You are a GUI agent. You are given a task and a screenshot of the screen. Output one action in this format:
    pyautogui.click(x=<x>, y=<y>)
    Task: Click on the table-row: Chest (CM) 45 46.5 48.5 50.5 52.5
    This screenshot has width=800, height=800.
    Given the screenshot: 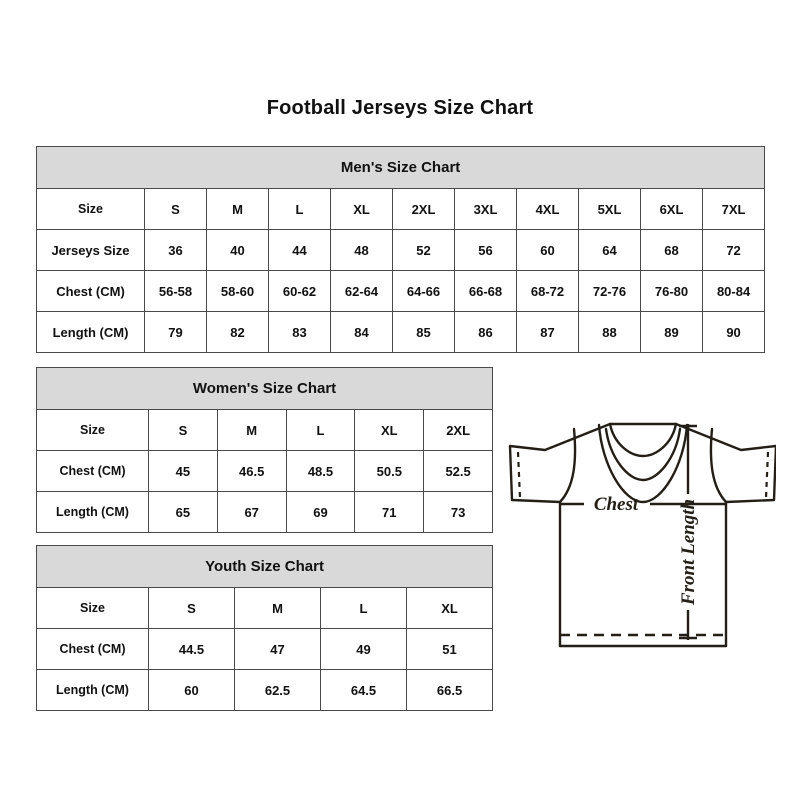 What is the action you would take?
    pyautogui.click(x=265, y=471)
    